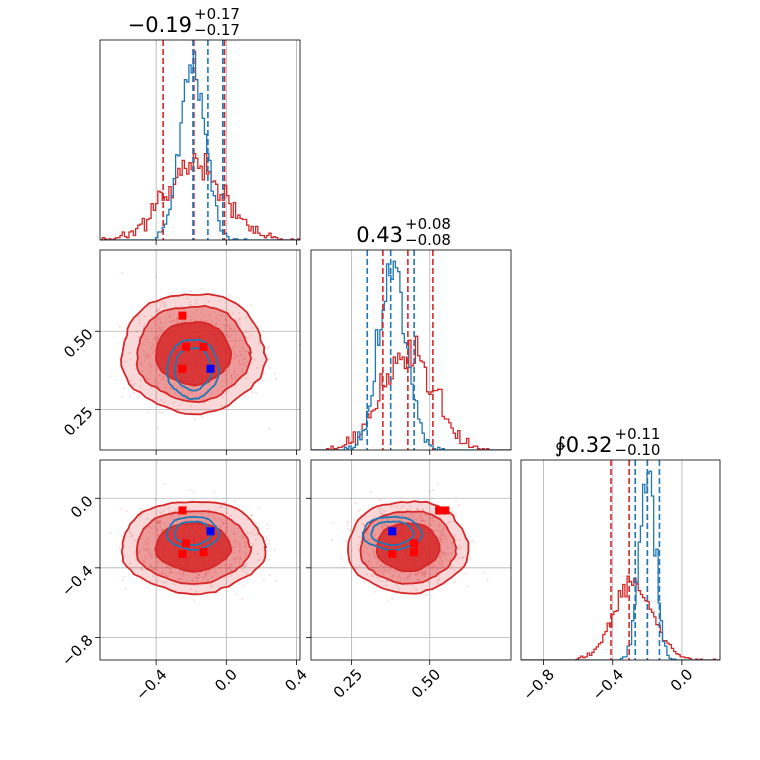  I want to click on parameter-title-upper-error: +0.11, so click(638, 434).